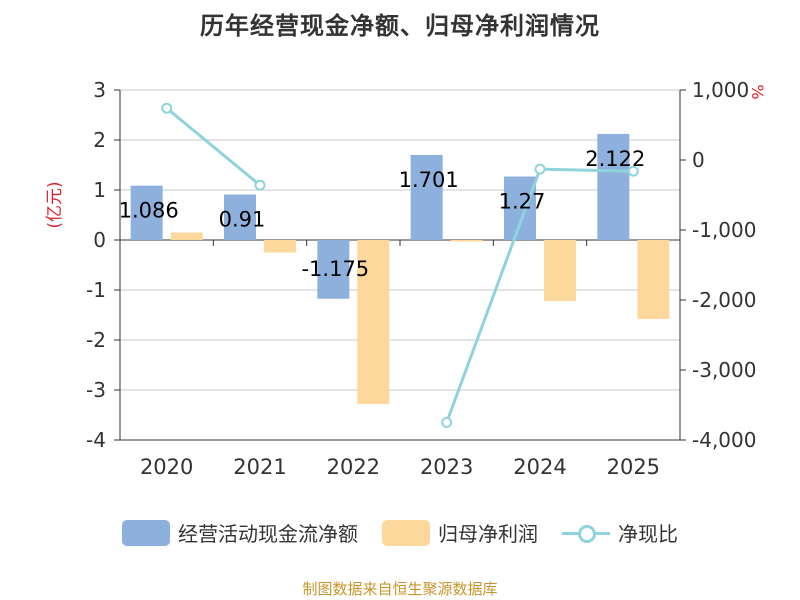 This screenshot has height=600, width=800. What do you see at coordinates (166, 467) in the screenshot?
I see `x-tick-label: 2020` at bounding box center [166, 467].